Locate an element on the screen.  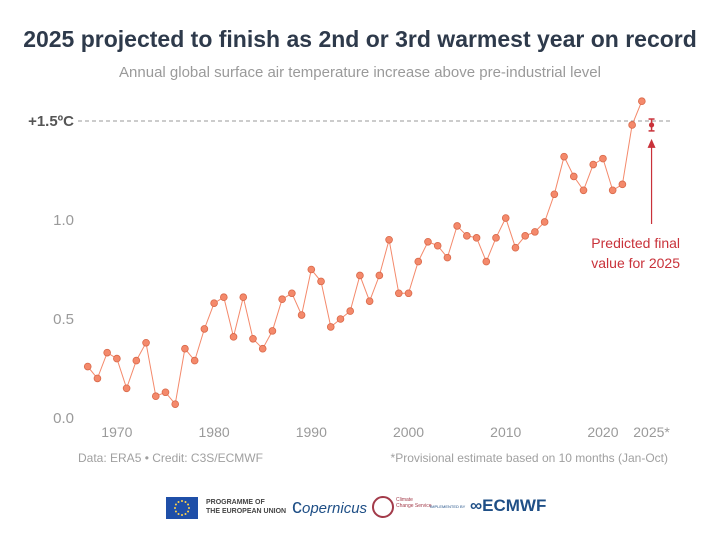
annotation-line-1: Predicted final is located at coordinates (635, 243).